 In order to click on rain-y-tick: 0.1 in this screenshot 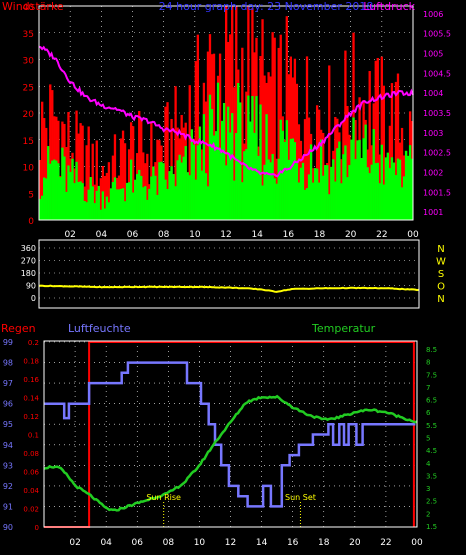, I will do `click(33, 436)`.